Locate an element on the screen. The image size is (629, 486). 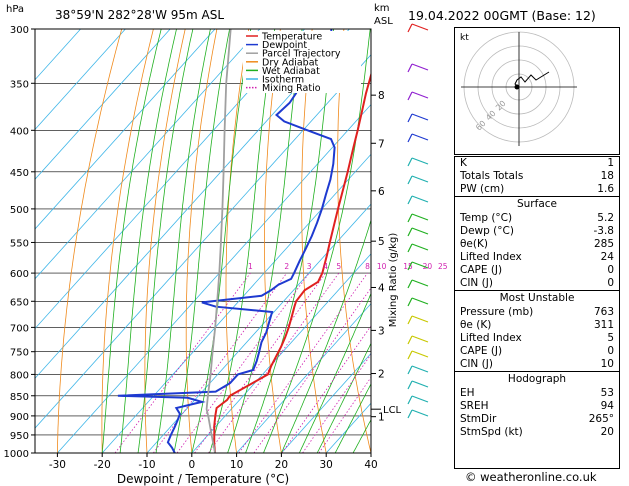
credit-label: © weatheronline.co.uk is located at coordinates (531, 477).